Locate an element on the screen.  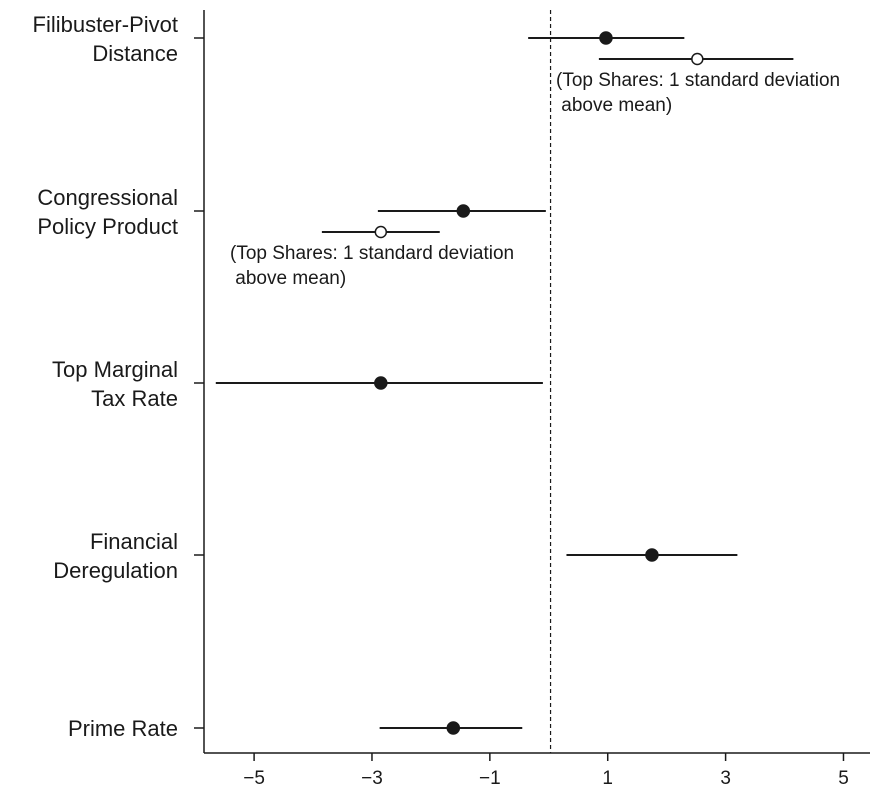
x-axis-ticks: −5 −3 −1 1 3 5 is located at coordinates (546, 771).